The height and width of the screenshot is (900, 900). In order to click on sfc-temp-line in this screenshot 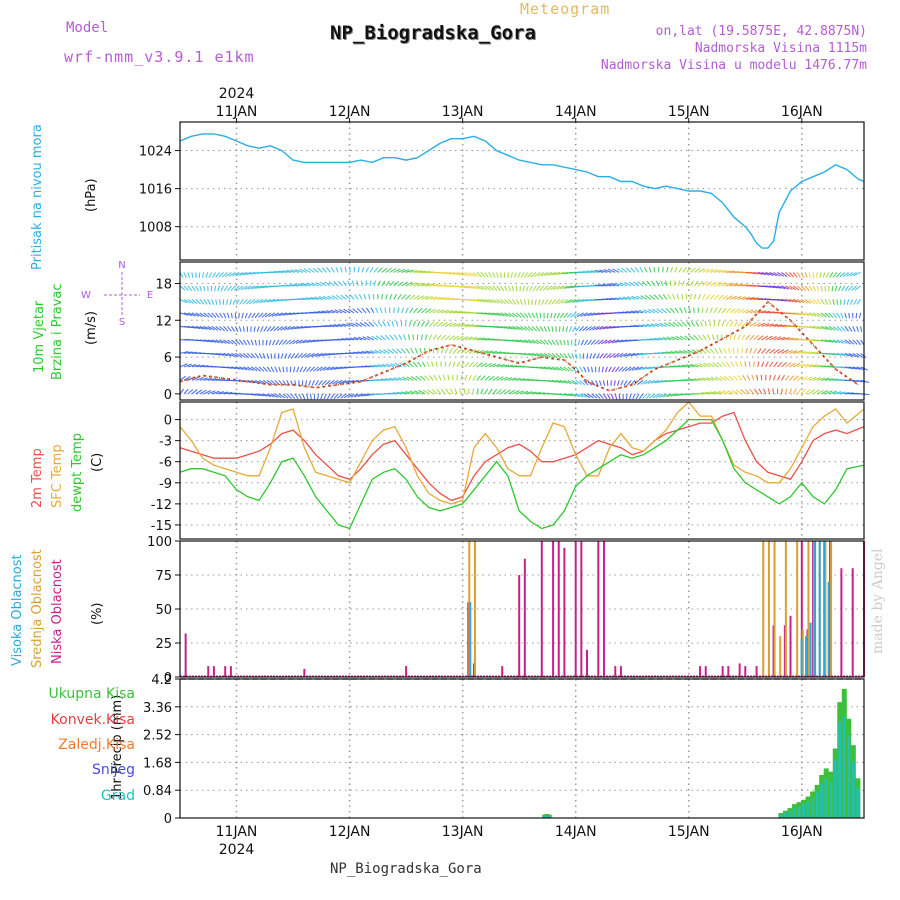, I will do `click(522, 453)`.